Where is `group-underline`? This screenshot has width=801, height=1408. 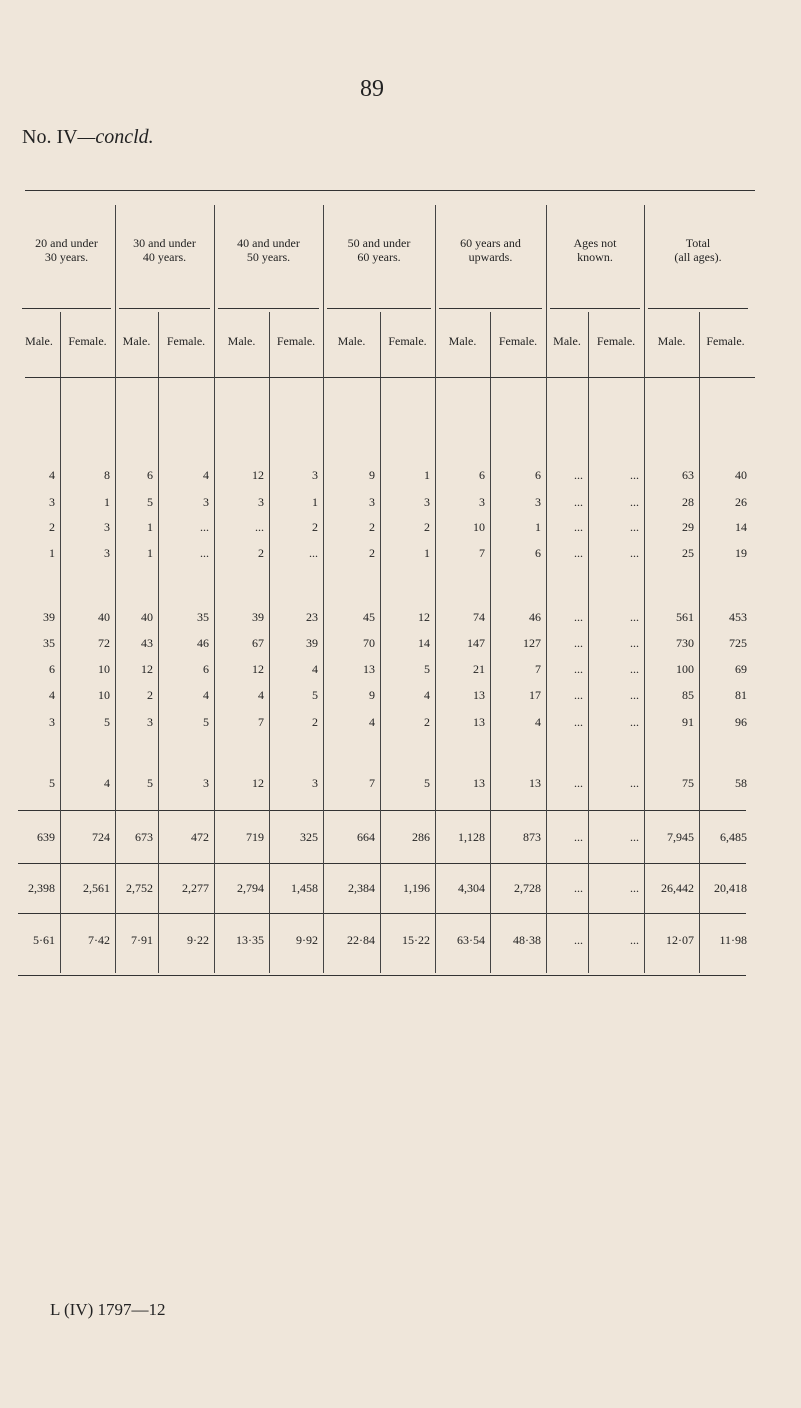
group-underline is located at coordinates (379, 308).